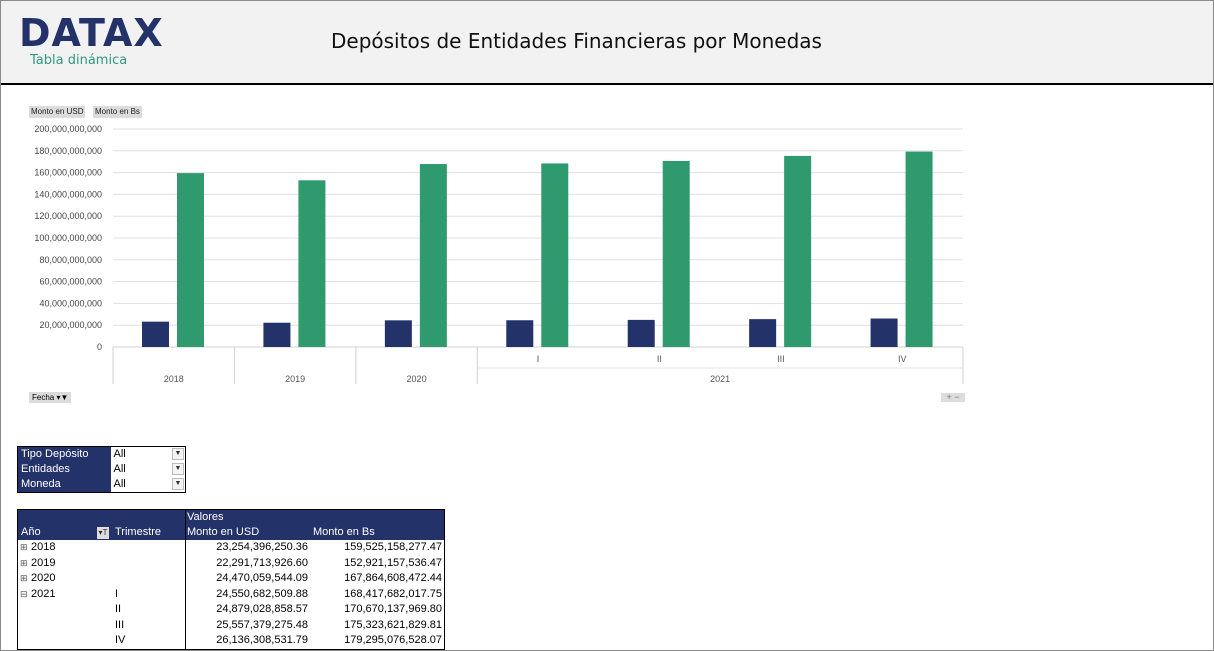 This screenshot has height=651, width=1214. What do you see at coordinates (64, 469) in the screenshot?
I see `filter-label: Entidades` at bounding box center [64, 469].